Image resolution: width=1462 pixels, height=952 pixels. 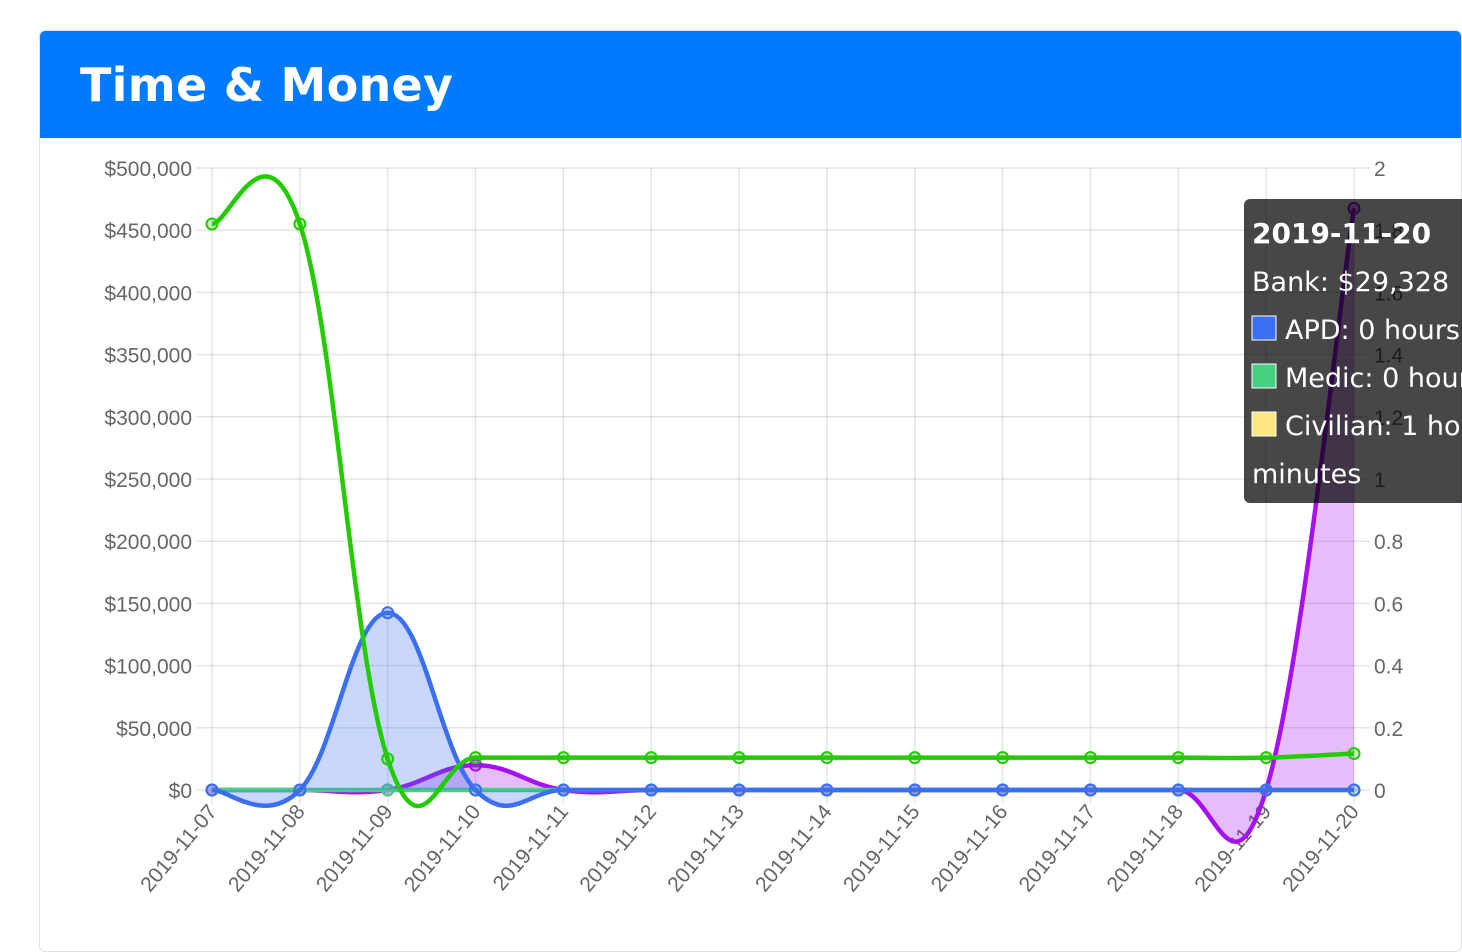 I want to click on tooltip-line: Civilian: 1 hours, so click(x=1373, y=426).